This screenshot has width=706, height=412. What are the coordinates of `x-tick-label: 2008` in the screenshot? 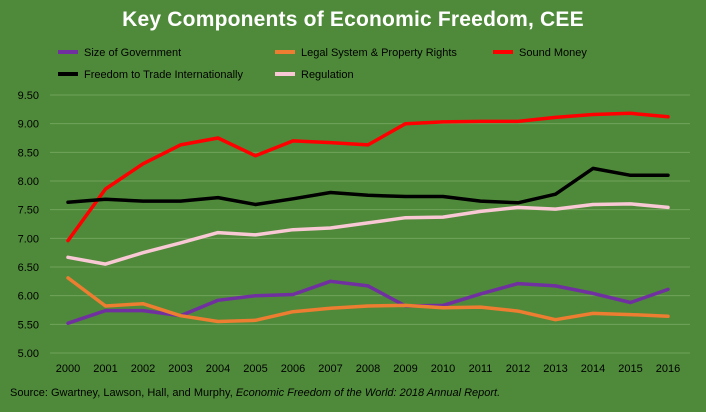 It's located at (368, 369).